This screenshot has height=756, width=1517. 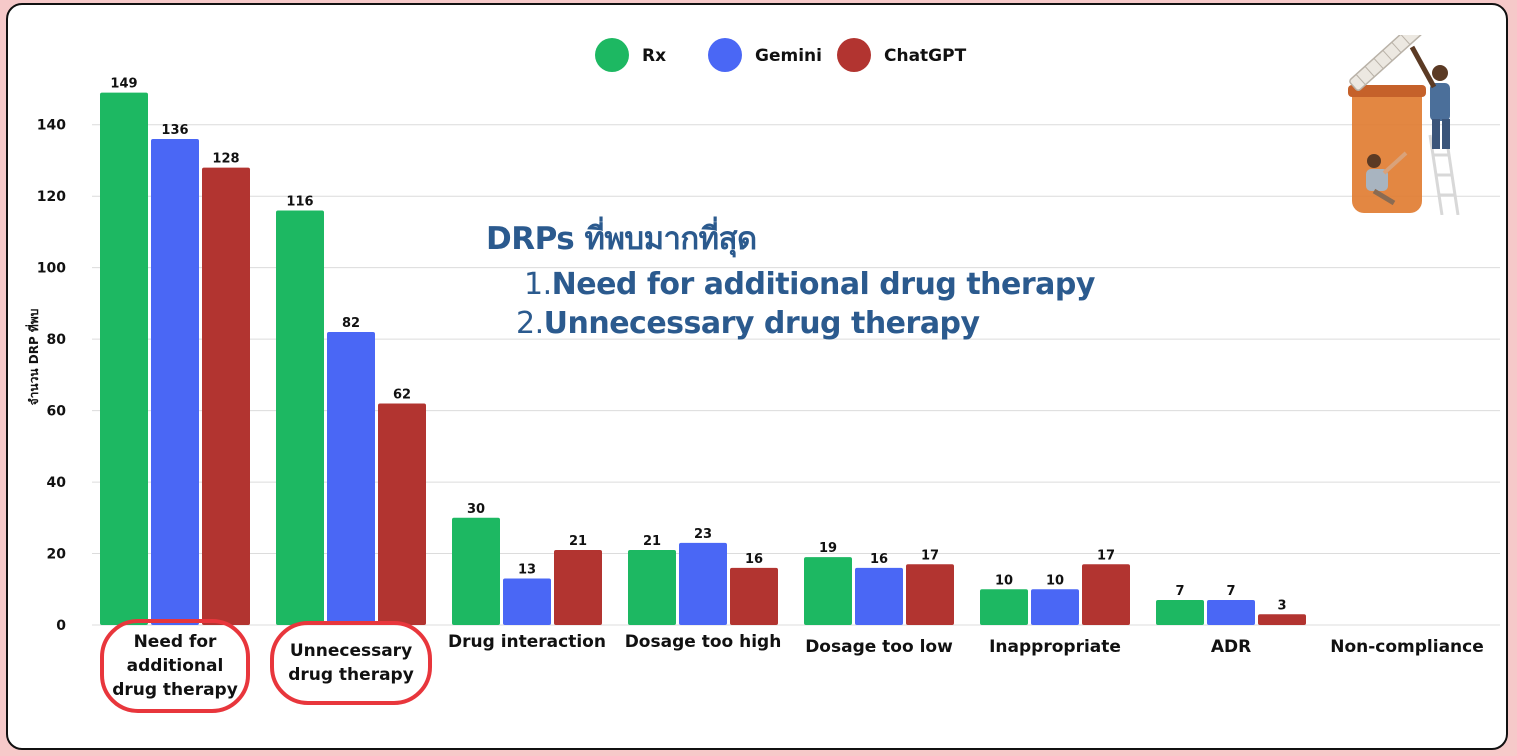 I want to click on y-axis-label: จำนวน DRP ที่พบ, so click(x=33, y=357).